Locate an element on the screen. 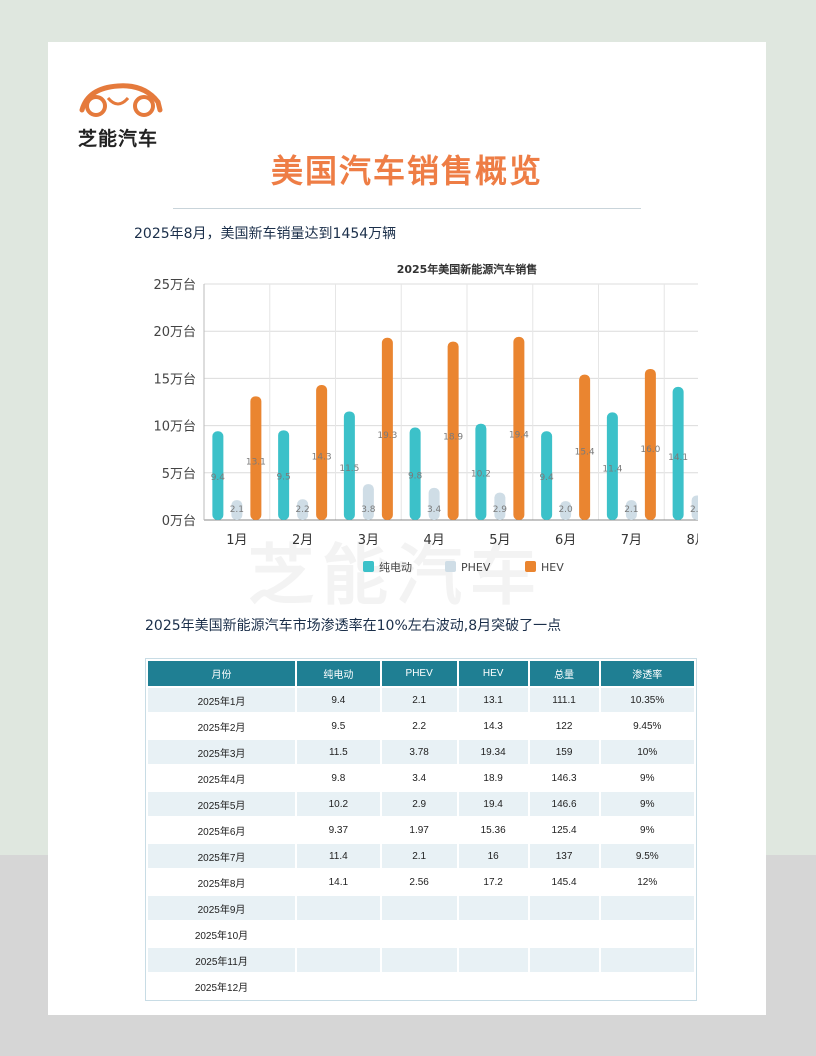  cell-month: 2025年9月 is located at coordinates (222, 908).